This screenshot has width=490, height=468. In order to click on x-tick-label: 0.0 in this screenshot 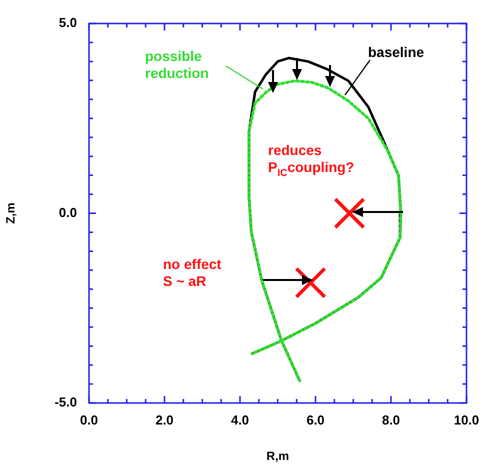, I will do `click(89, 420)`.